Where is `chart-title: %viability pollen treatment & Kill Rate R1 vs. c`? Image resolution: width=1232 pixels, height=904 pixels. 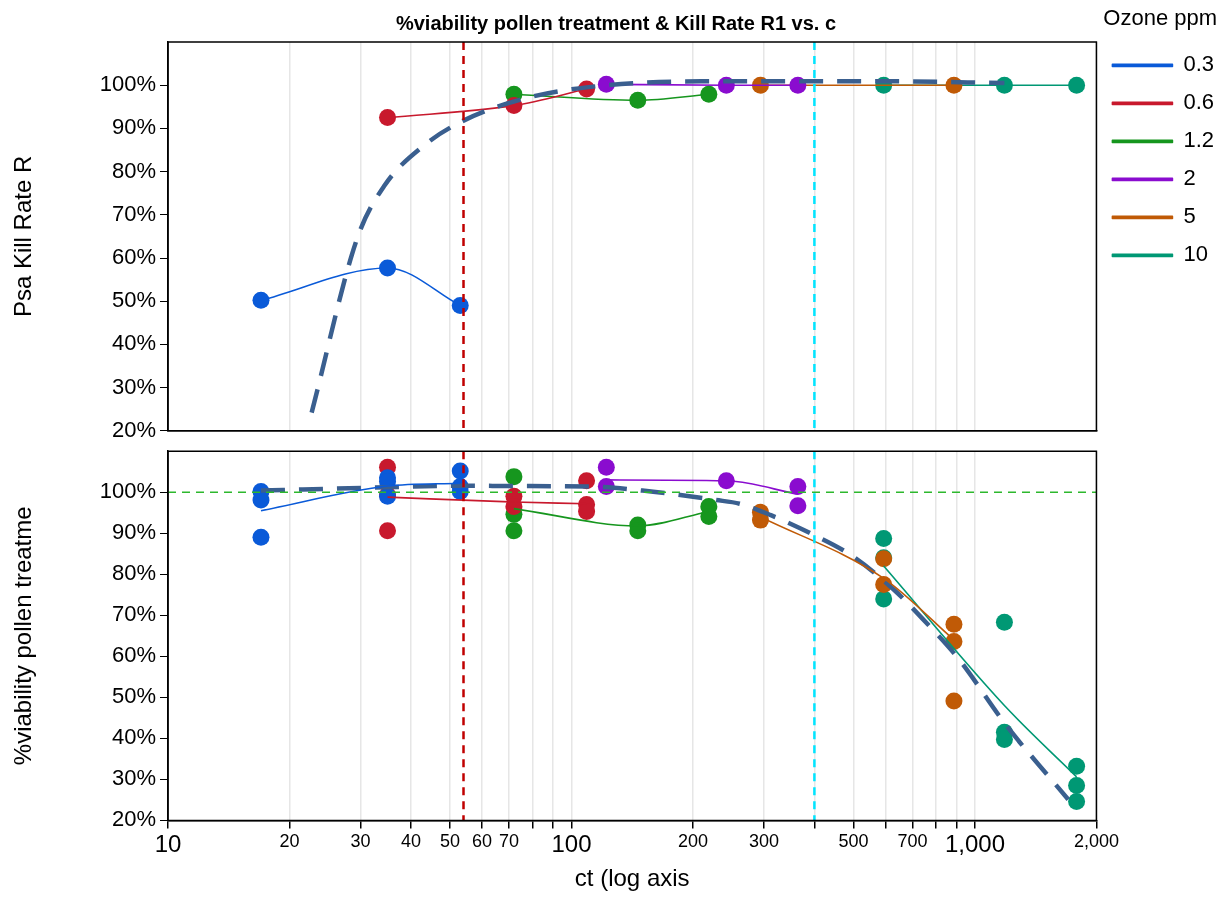
chart-title: %viability pollen treatment & Kill Rate R1 vs. c is located at coordinates (616, 22).